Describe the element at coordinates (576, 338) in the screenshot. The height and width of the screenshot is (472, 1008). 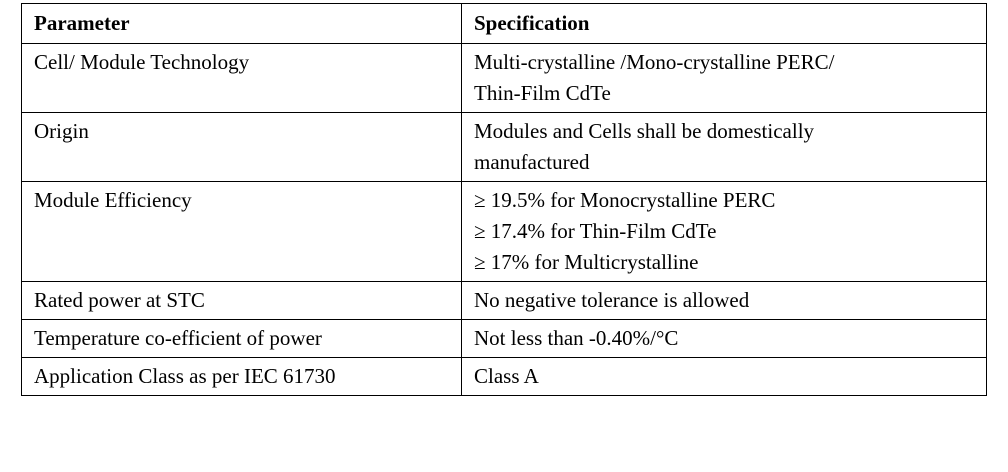
I see `specification-line: Not less than -0.40%/°C` at that location.